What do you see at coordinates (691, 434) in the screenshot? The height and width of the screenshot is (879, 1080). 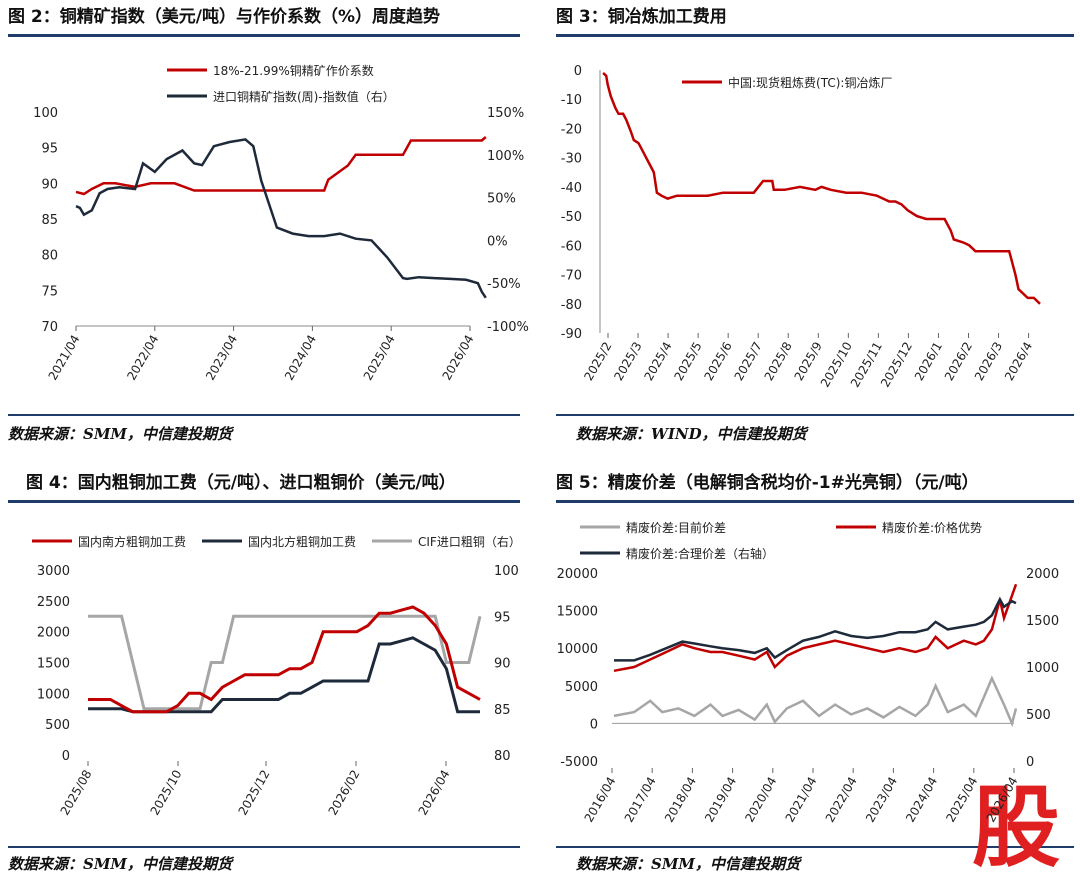 I see `figure-3-source: 数据来源：WIND，中信建投期货` at bounding box center [691, 434].